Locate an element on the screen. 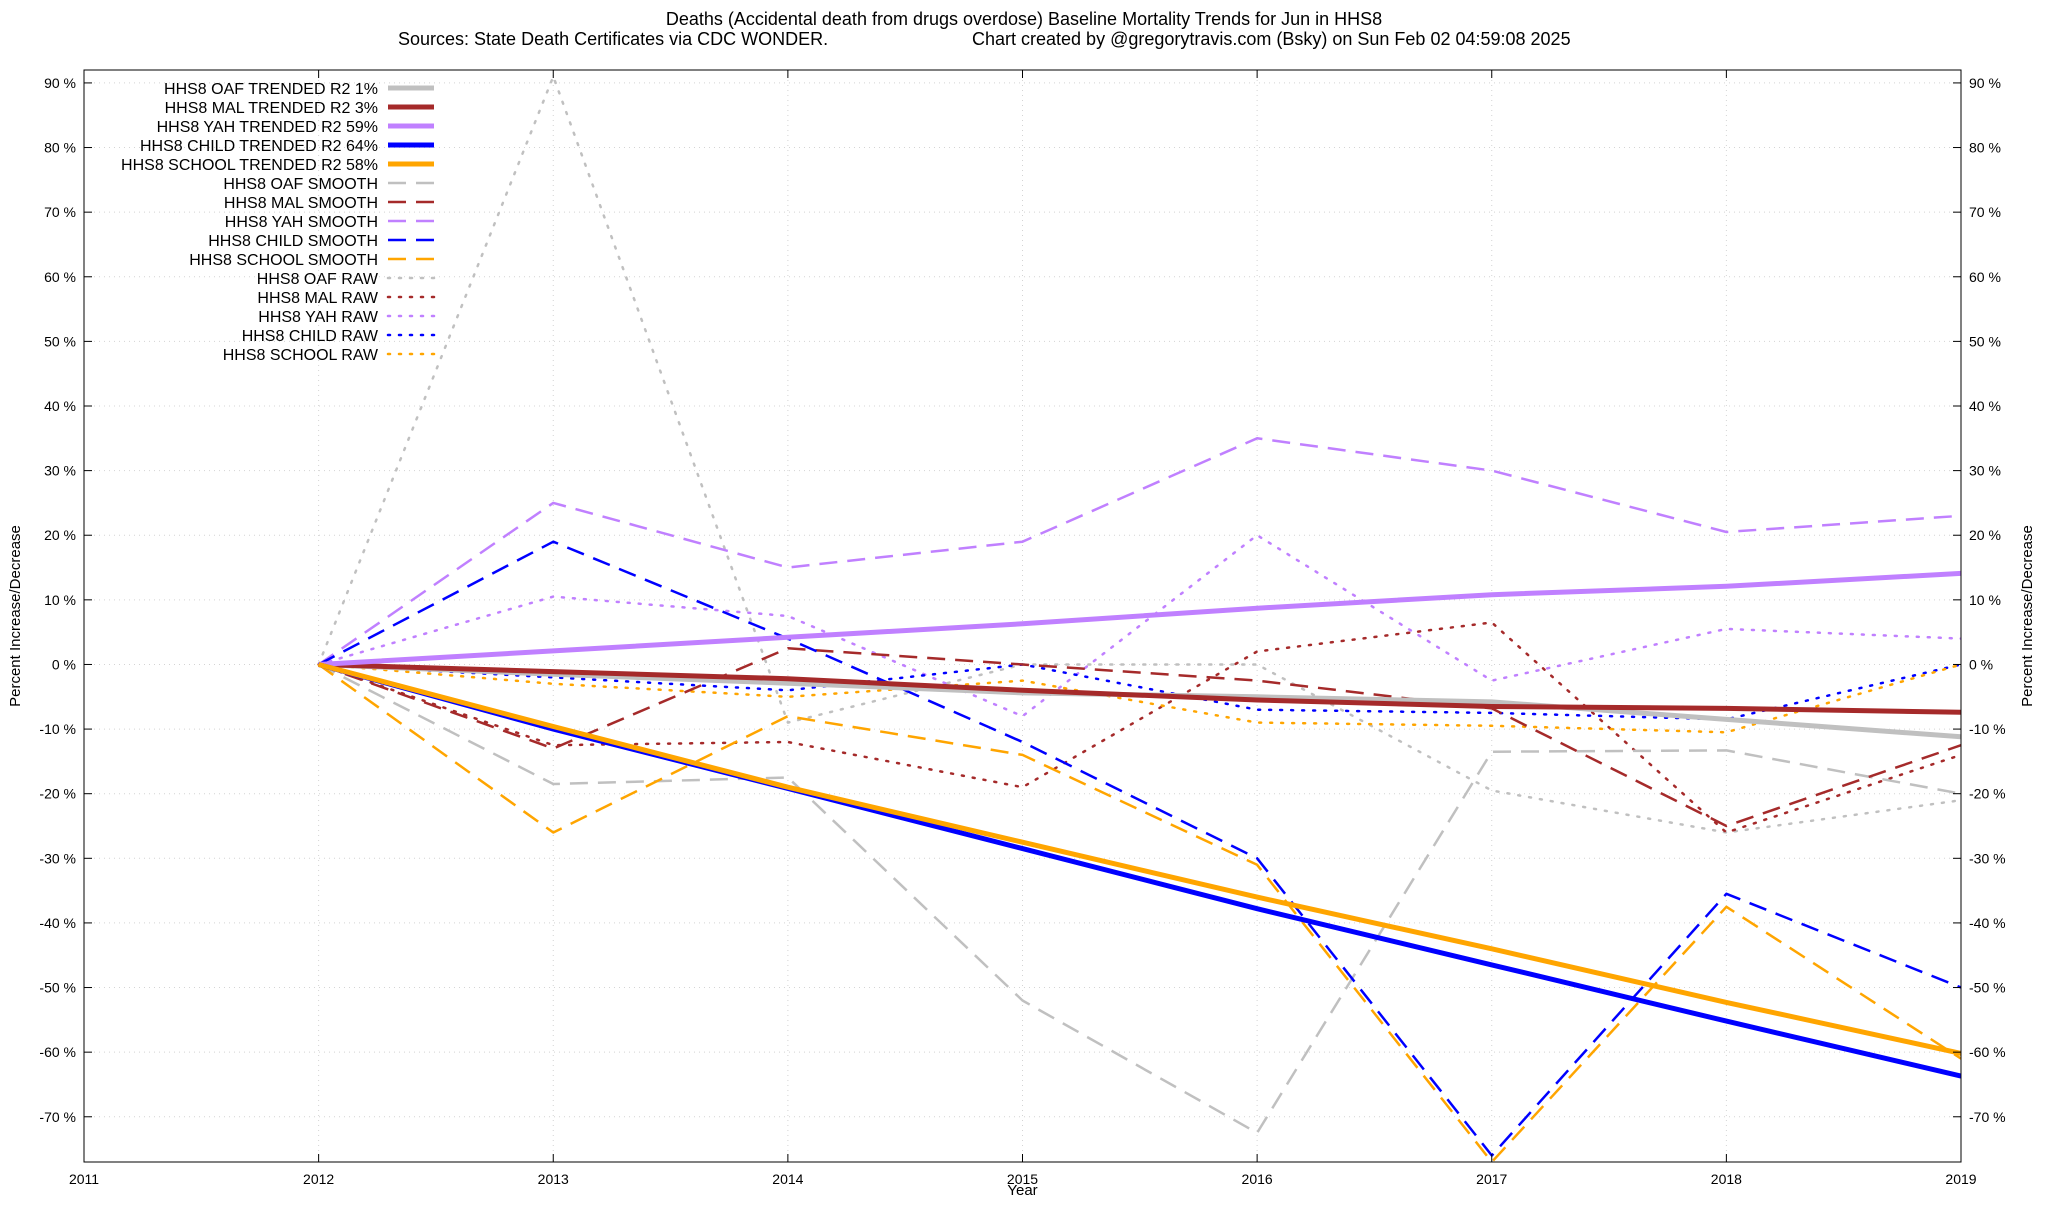 The width and height of the screenshot is (2048, 1205). legend-label-hhs8-mal-trended-r2-3: HHS8 MAL TRENDED R2 3% is located at coordinates (271, 108).